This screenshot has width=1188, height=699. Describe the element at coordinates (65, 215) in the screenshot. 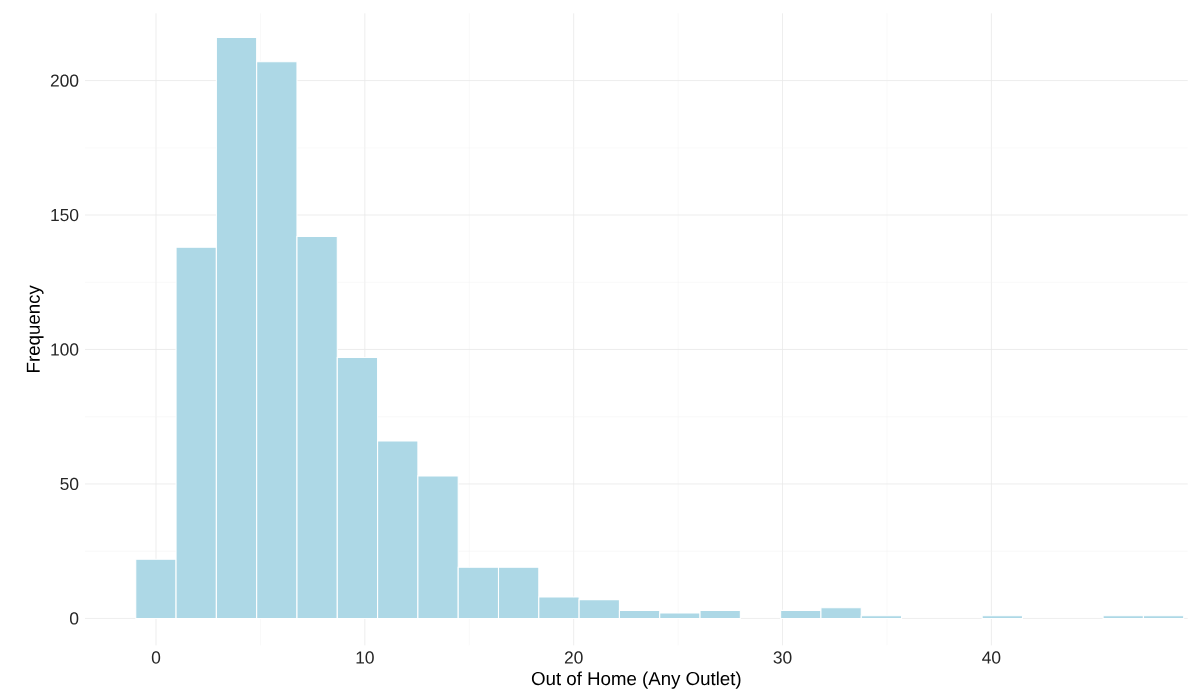

I see `y-tick-label: 150` at that location.